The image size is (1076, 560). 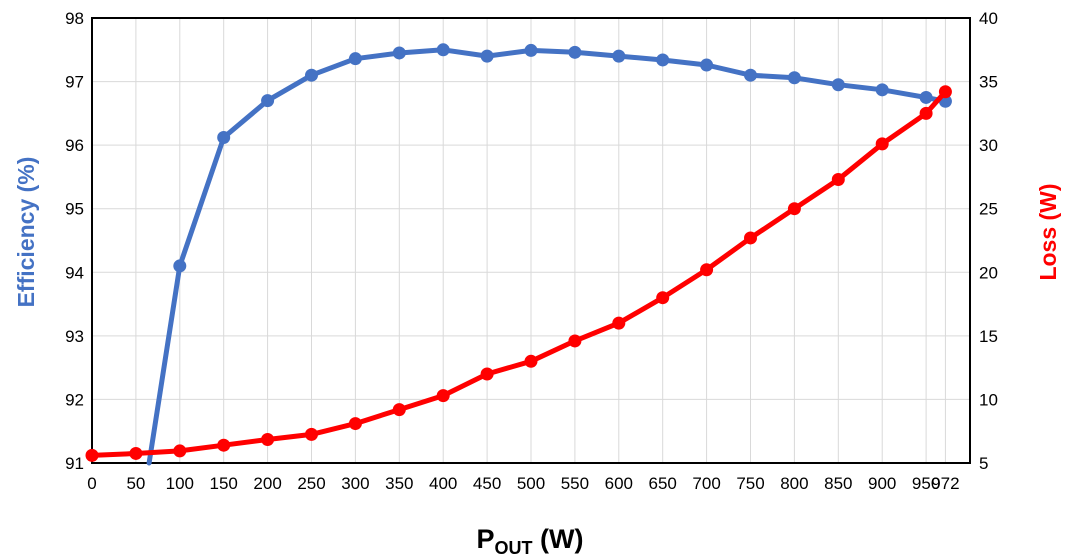 I want to click on y-right-tick-label: 35, so click(x=988, y=82).